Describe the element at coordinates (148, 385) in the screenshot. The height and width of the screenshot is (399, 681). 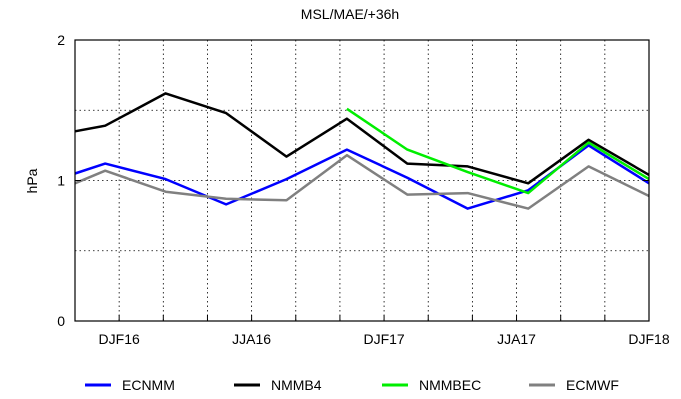
I see `legend-label-ecnmm: ECNMM` at that location.